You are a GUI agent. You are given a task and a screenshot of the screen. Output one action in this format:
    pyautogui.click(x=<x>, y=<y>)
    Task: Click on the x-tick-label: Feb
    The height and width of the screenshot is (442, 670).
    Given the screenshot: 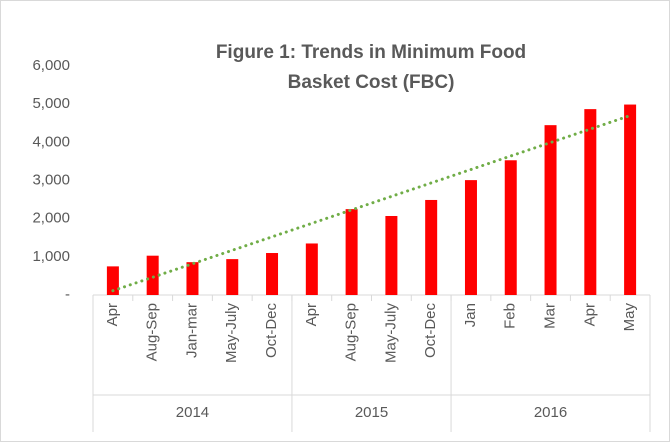 What is the action you would take?
    pyautogui.click(x=510, y=316)
    